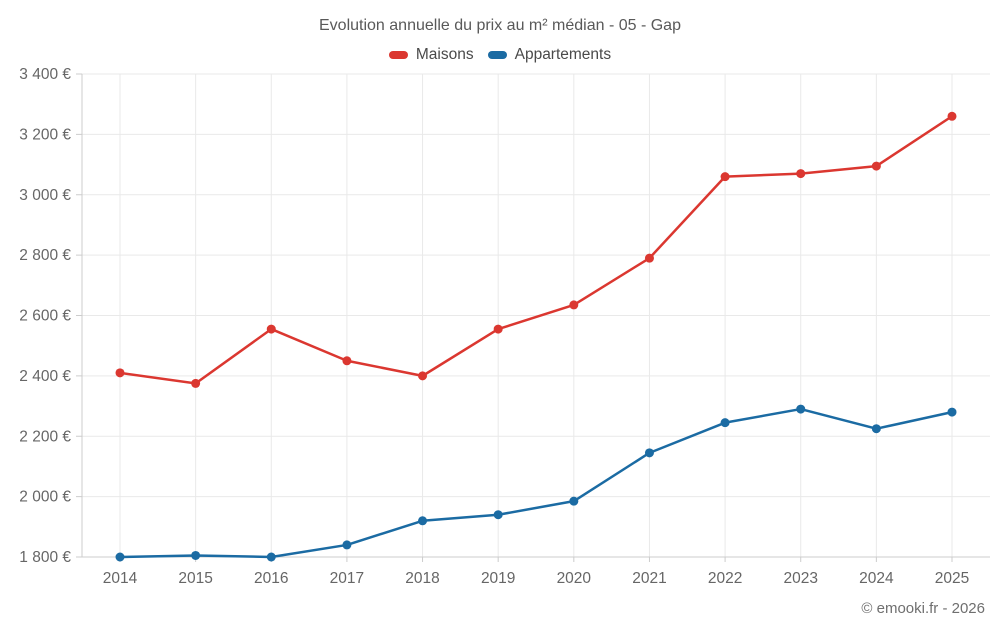 The image size is (1000, 625). Describe the element at coordinates (45, 497) in the screenshot. I see `y-tick-label: 2 000 €` at that location.